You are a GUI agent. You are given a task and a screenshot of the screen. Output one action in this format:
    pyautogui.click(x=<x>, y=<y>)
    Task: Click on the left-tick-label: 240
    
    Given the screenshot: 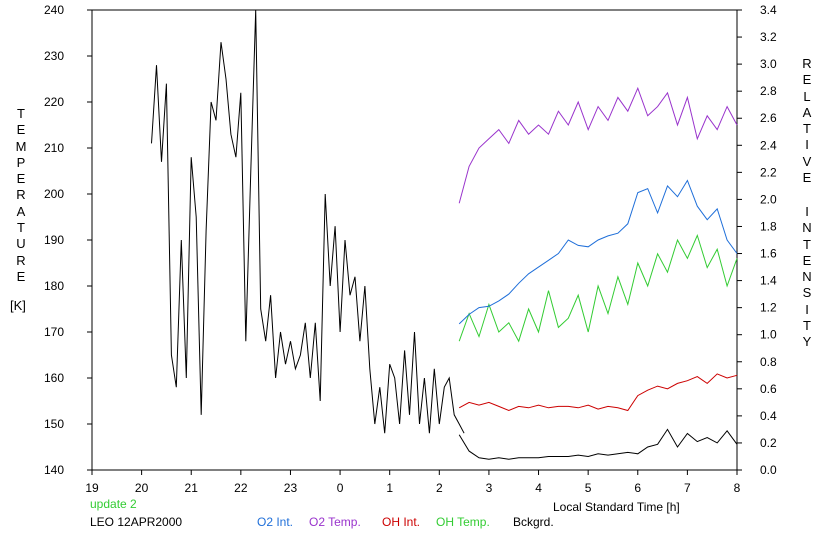 What is the action you would take?
    pyautogui.click(x=54, y=10)
    